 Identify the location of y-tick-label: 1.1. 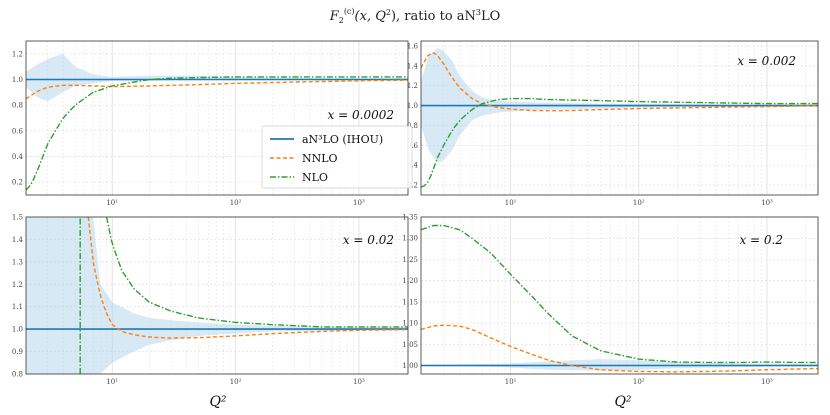
(17, 307).